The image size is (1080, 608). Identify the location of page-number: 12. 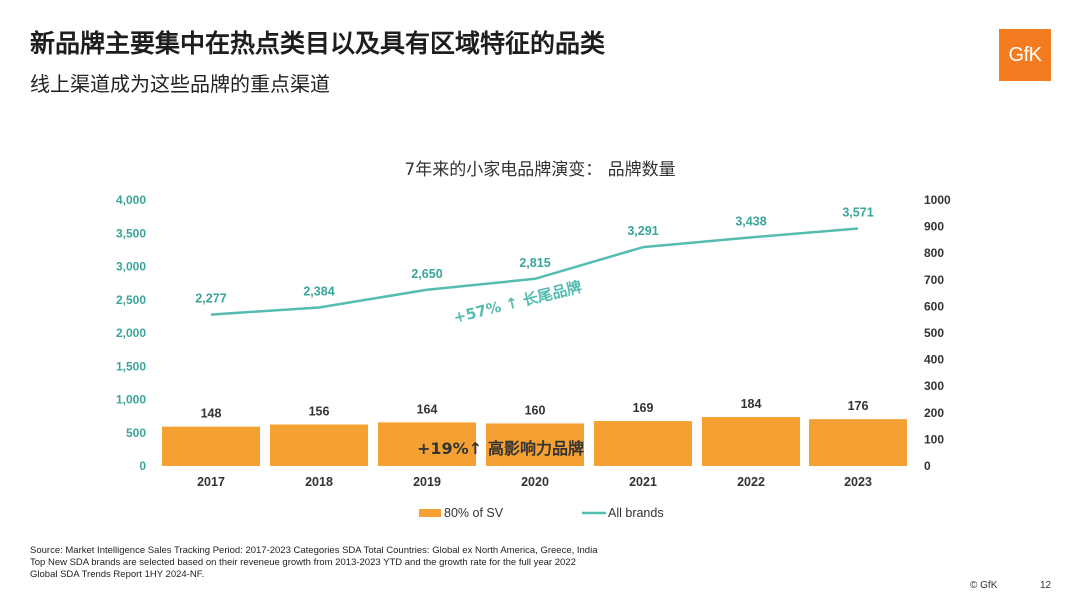
(1046, 585).